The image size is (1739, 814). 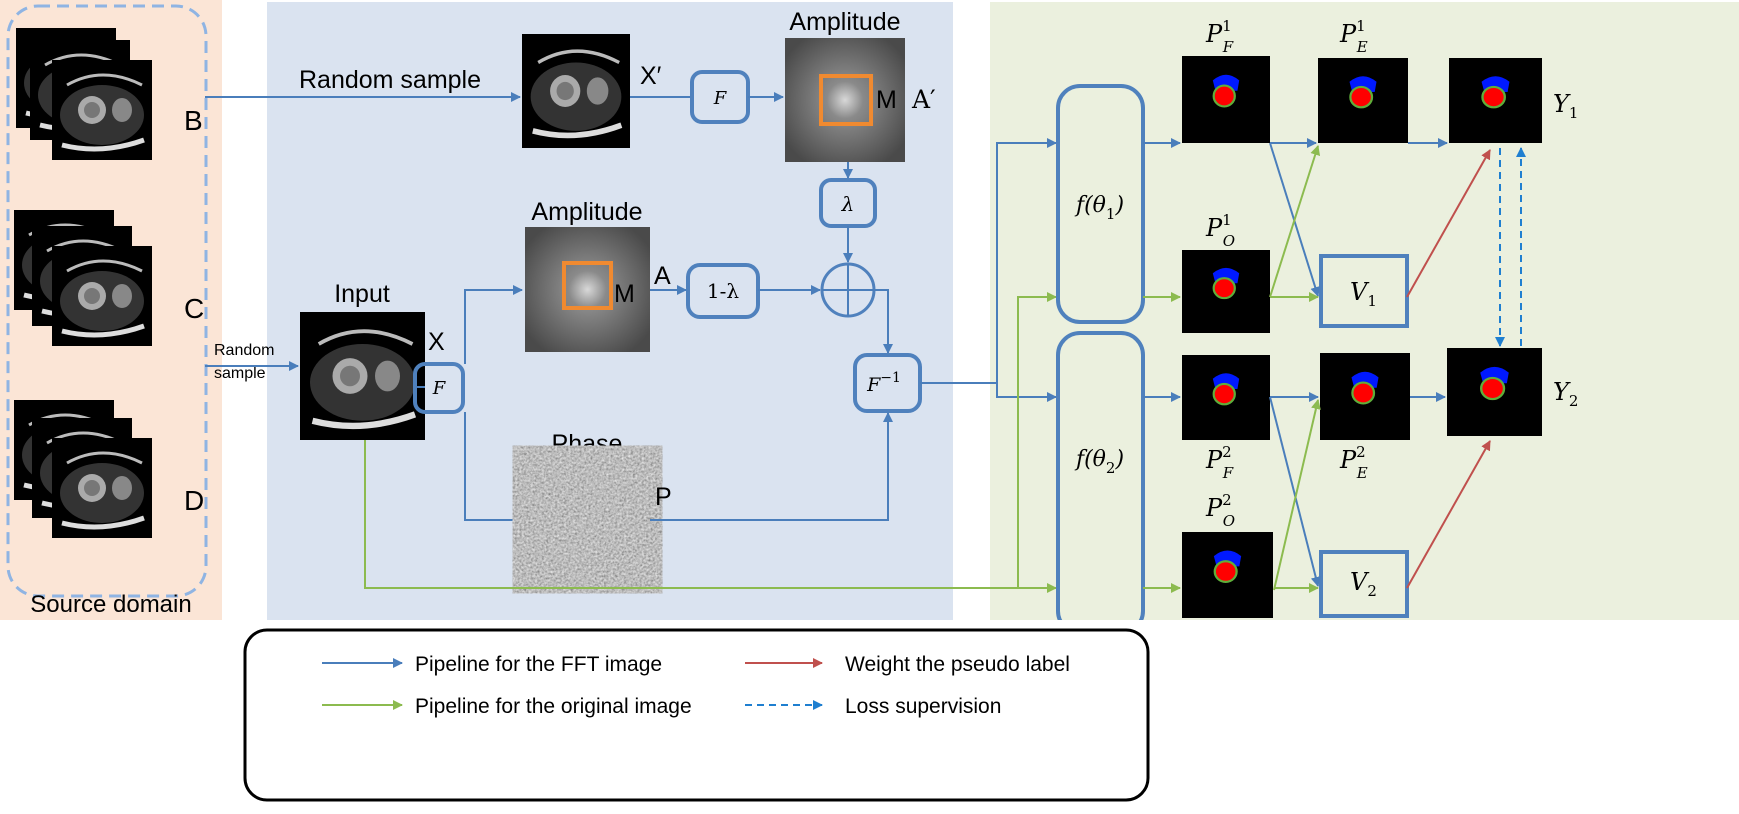 What do you see at coordinates (1037, 440) in the screenshot?
I see `original-to-model1-arrow` at bounding box center [1037, 440].